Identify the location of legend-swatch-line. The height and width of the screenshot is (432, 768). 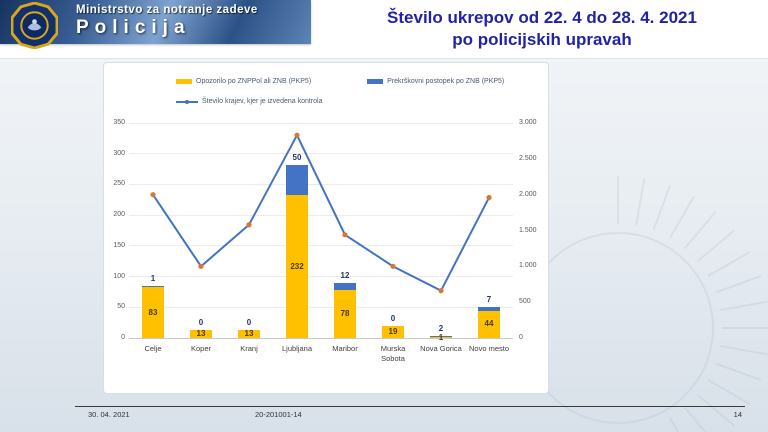
(187, 101).